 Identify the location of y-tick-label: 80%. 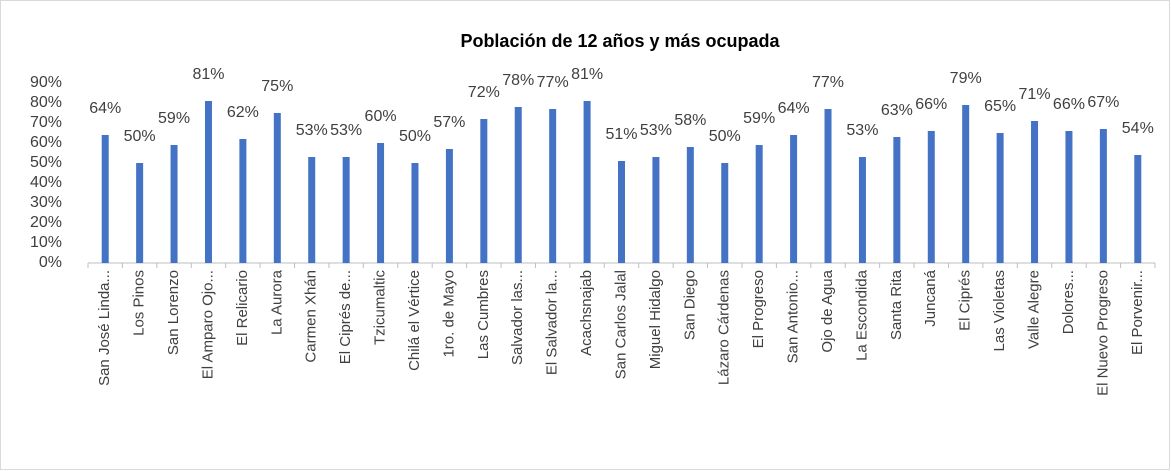
(46, 102).